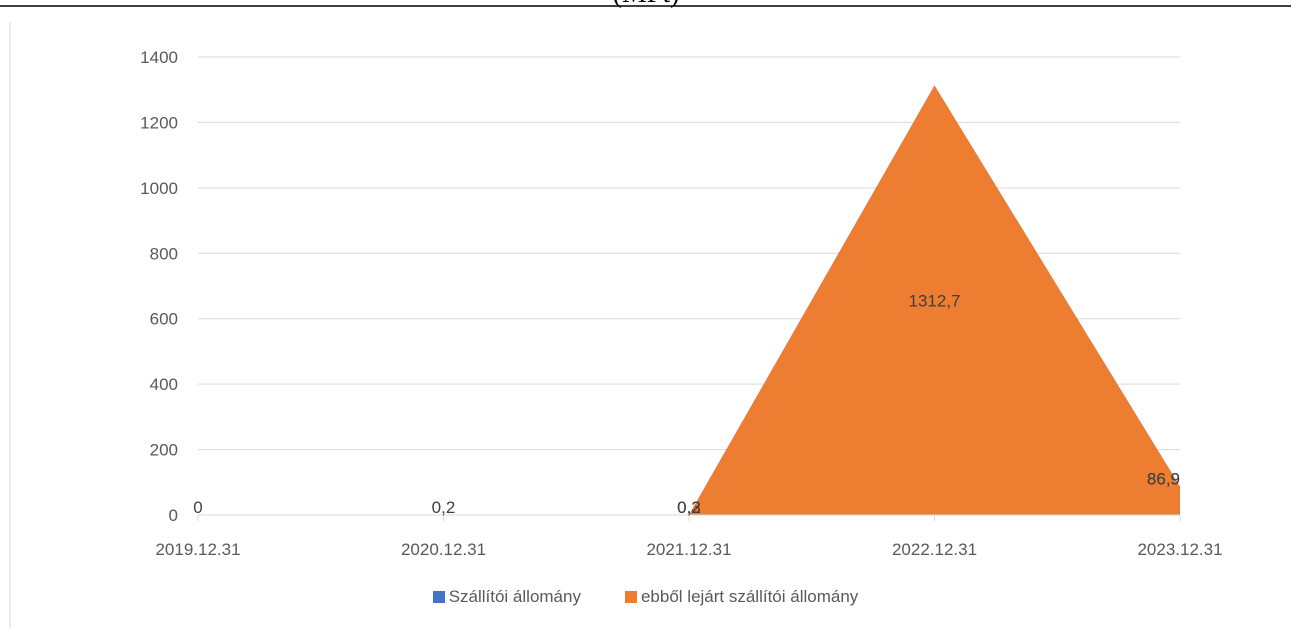  Describe the element at coordinates (689, 507) in the screenshot. I see `data-label-series-1: 0,2` at that location.